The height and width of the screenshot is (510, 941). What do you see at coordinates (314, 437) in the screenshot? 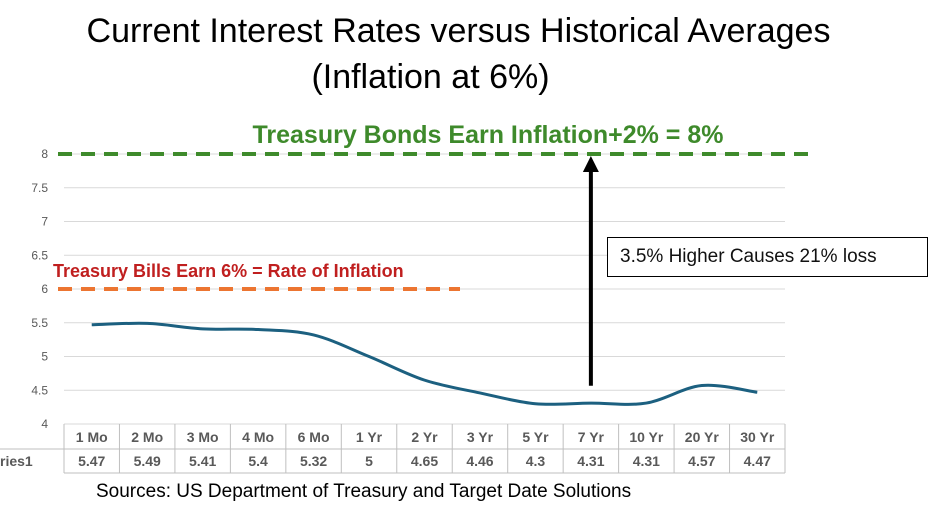
I see `x-category-label: 6 Mo` at bounding box center [314, 437].